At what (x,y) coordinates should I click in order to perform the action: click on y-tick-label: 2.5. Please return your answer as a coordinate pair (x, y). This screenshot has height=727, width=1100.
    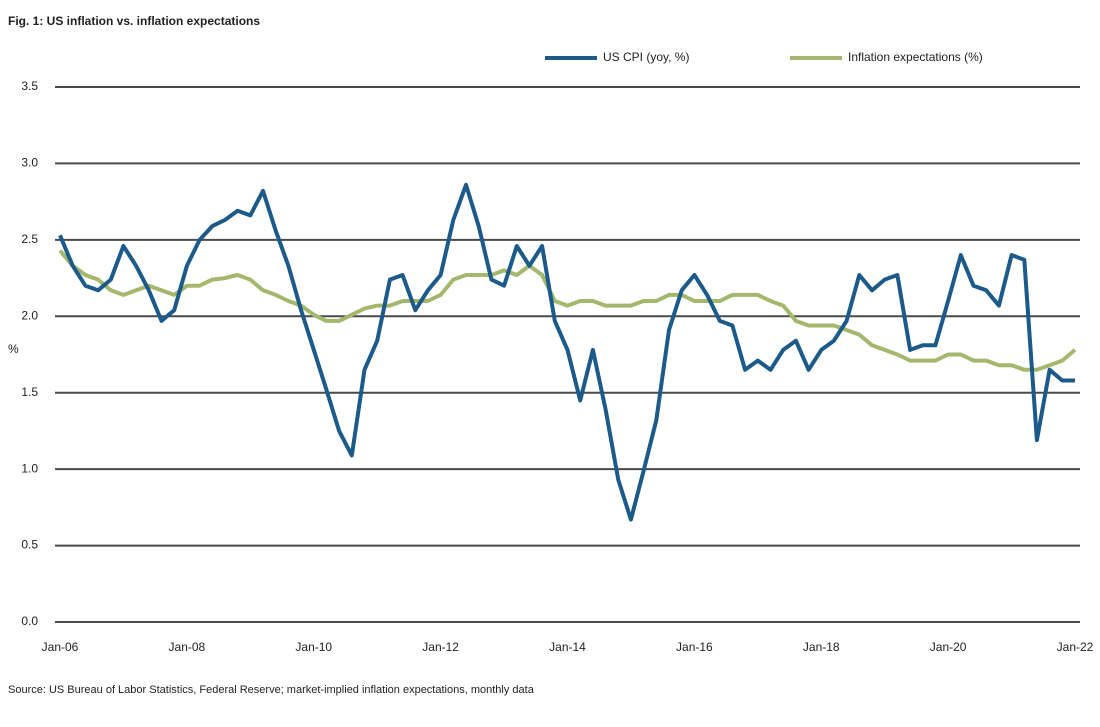
    Looking at the image, I should click on (29, 239).